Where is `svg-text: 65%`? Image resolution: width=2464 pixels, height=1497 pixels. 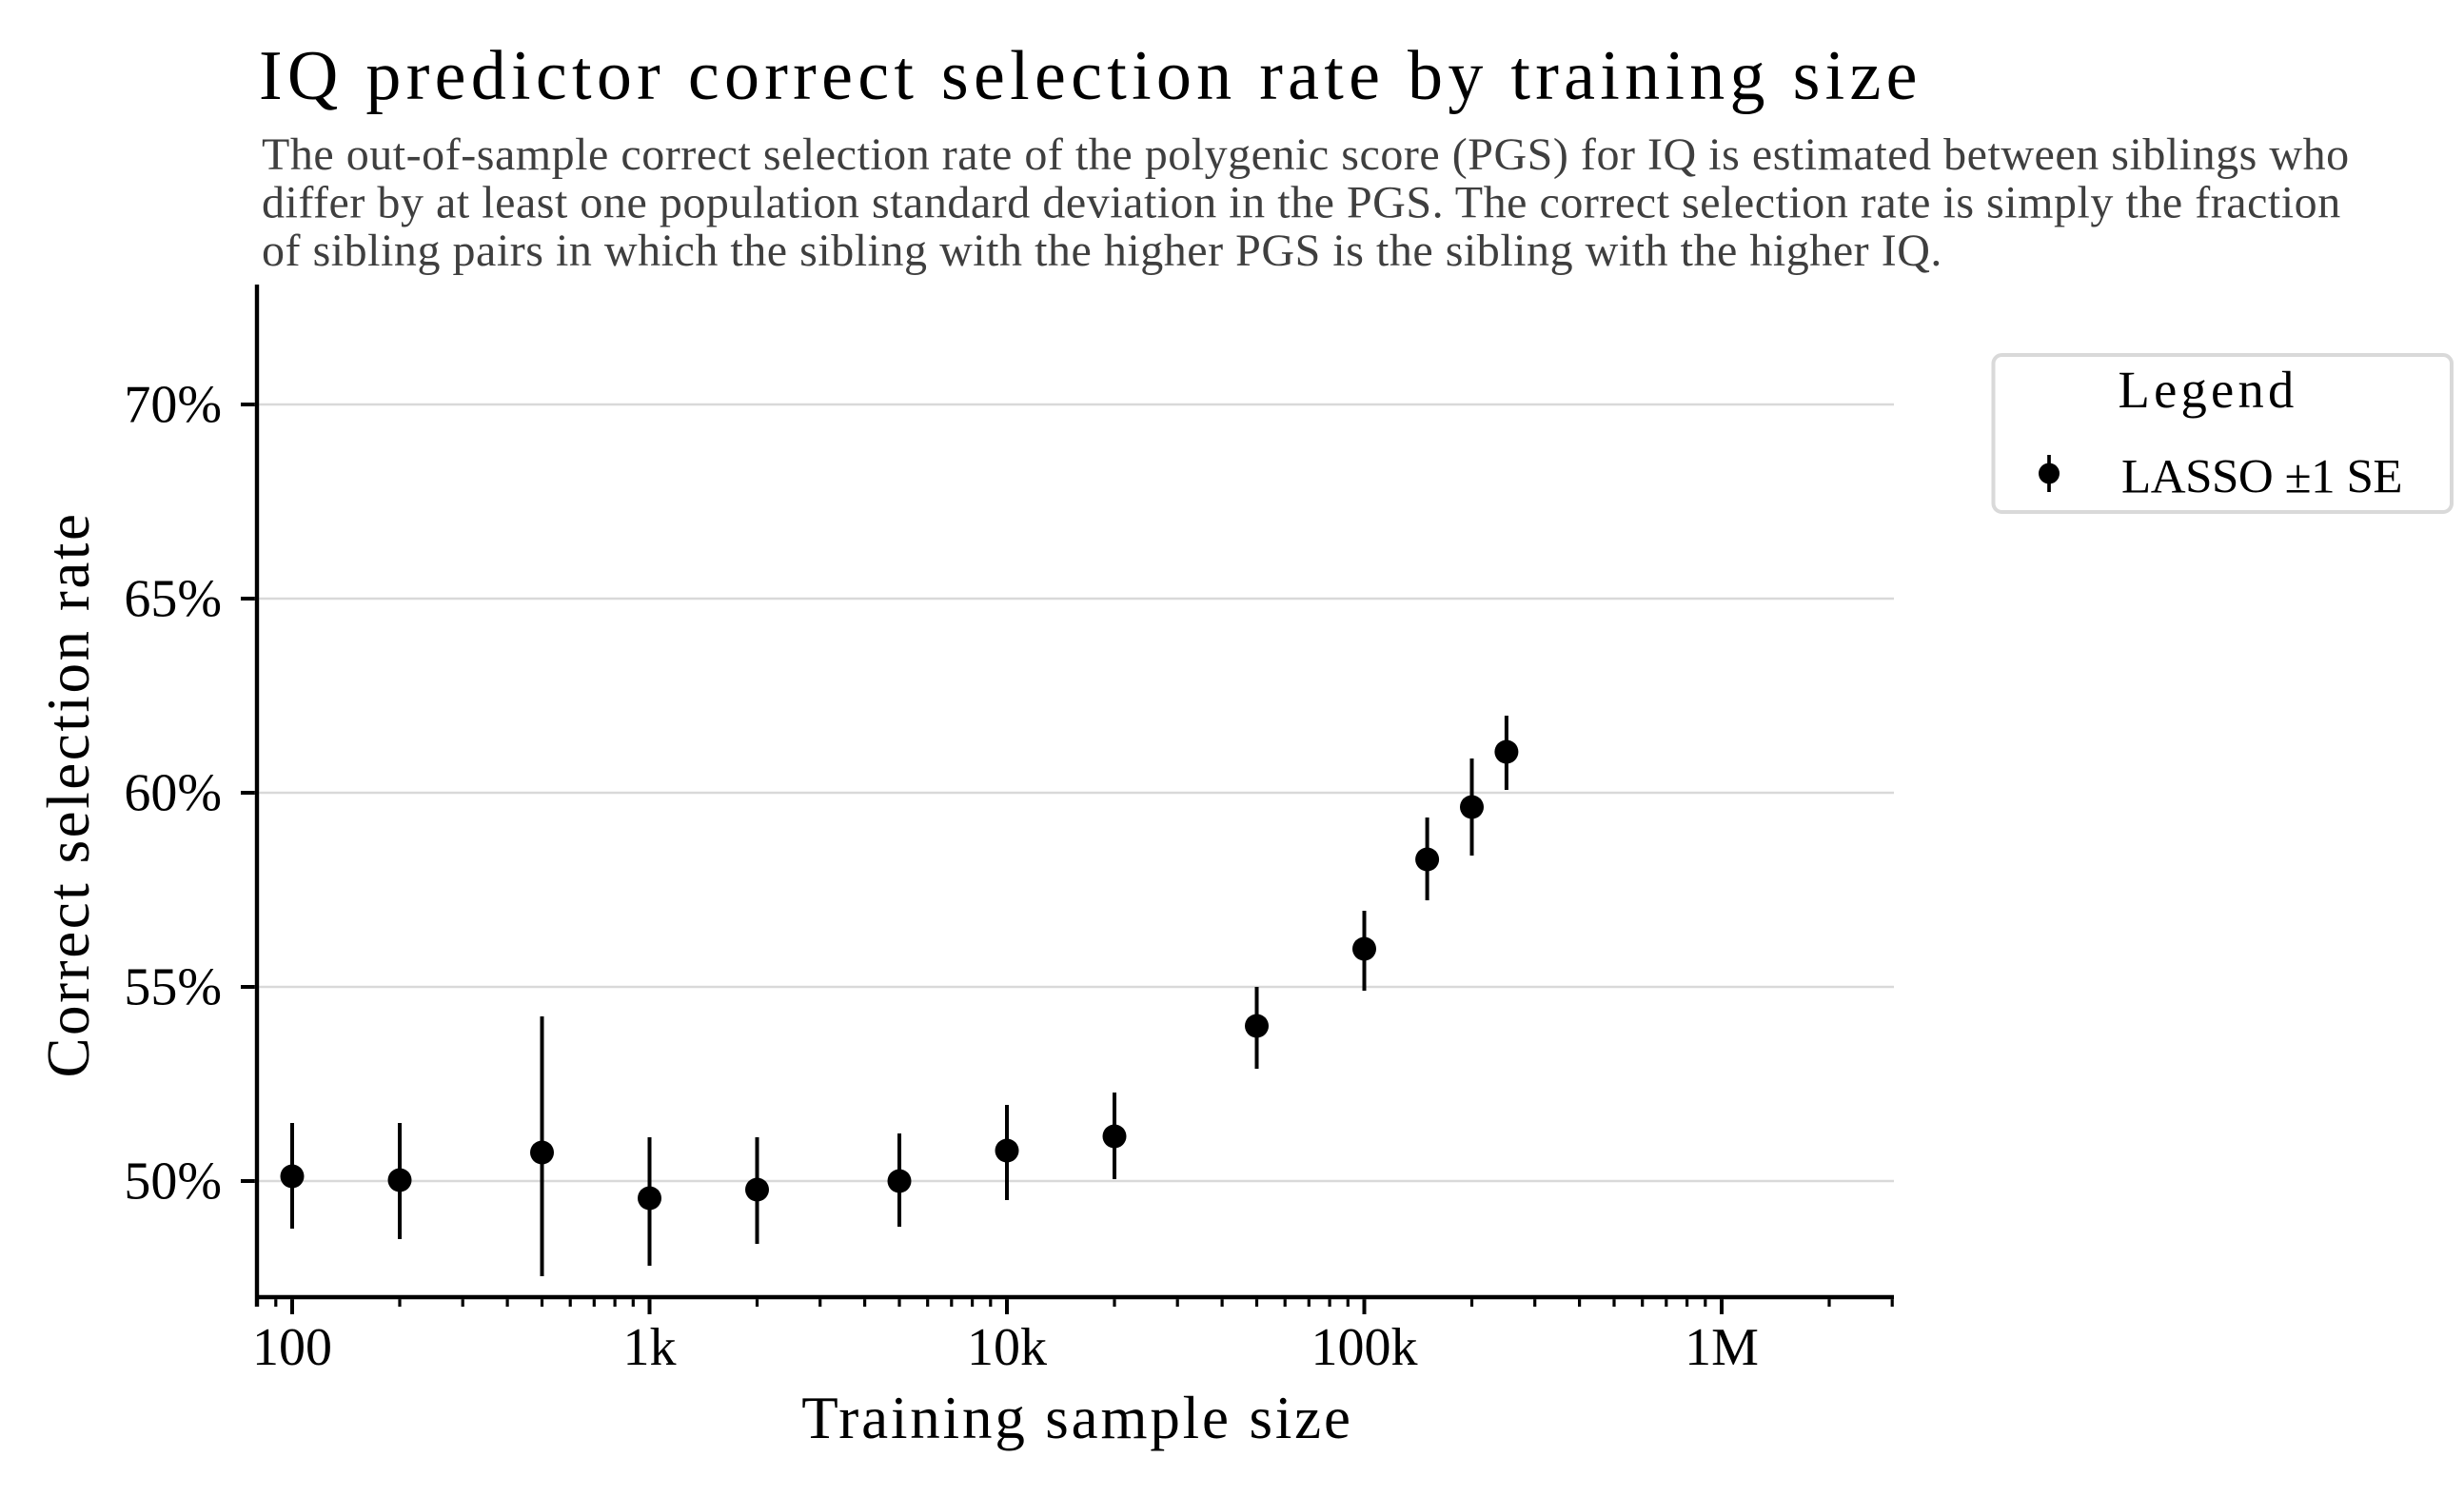 svg-text: 65% is located at coordinates (173, 599).